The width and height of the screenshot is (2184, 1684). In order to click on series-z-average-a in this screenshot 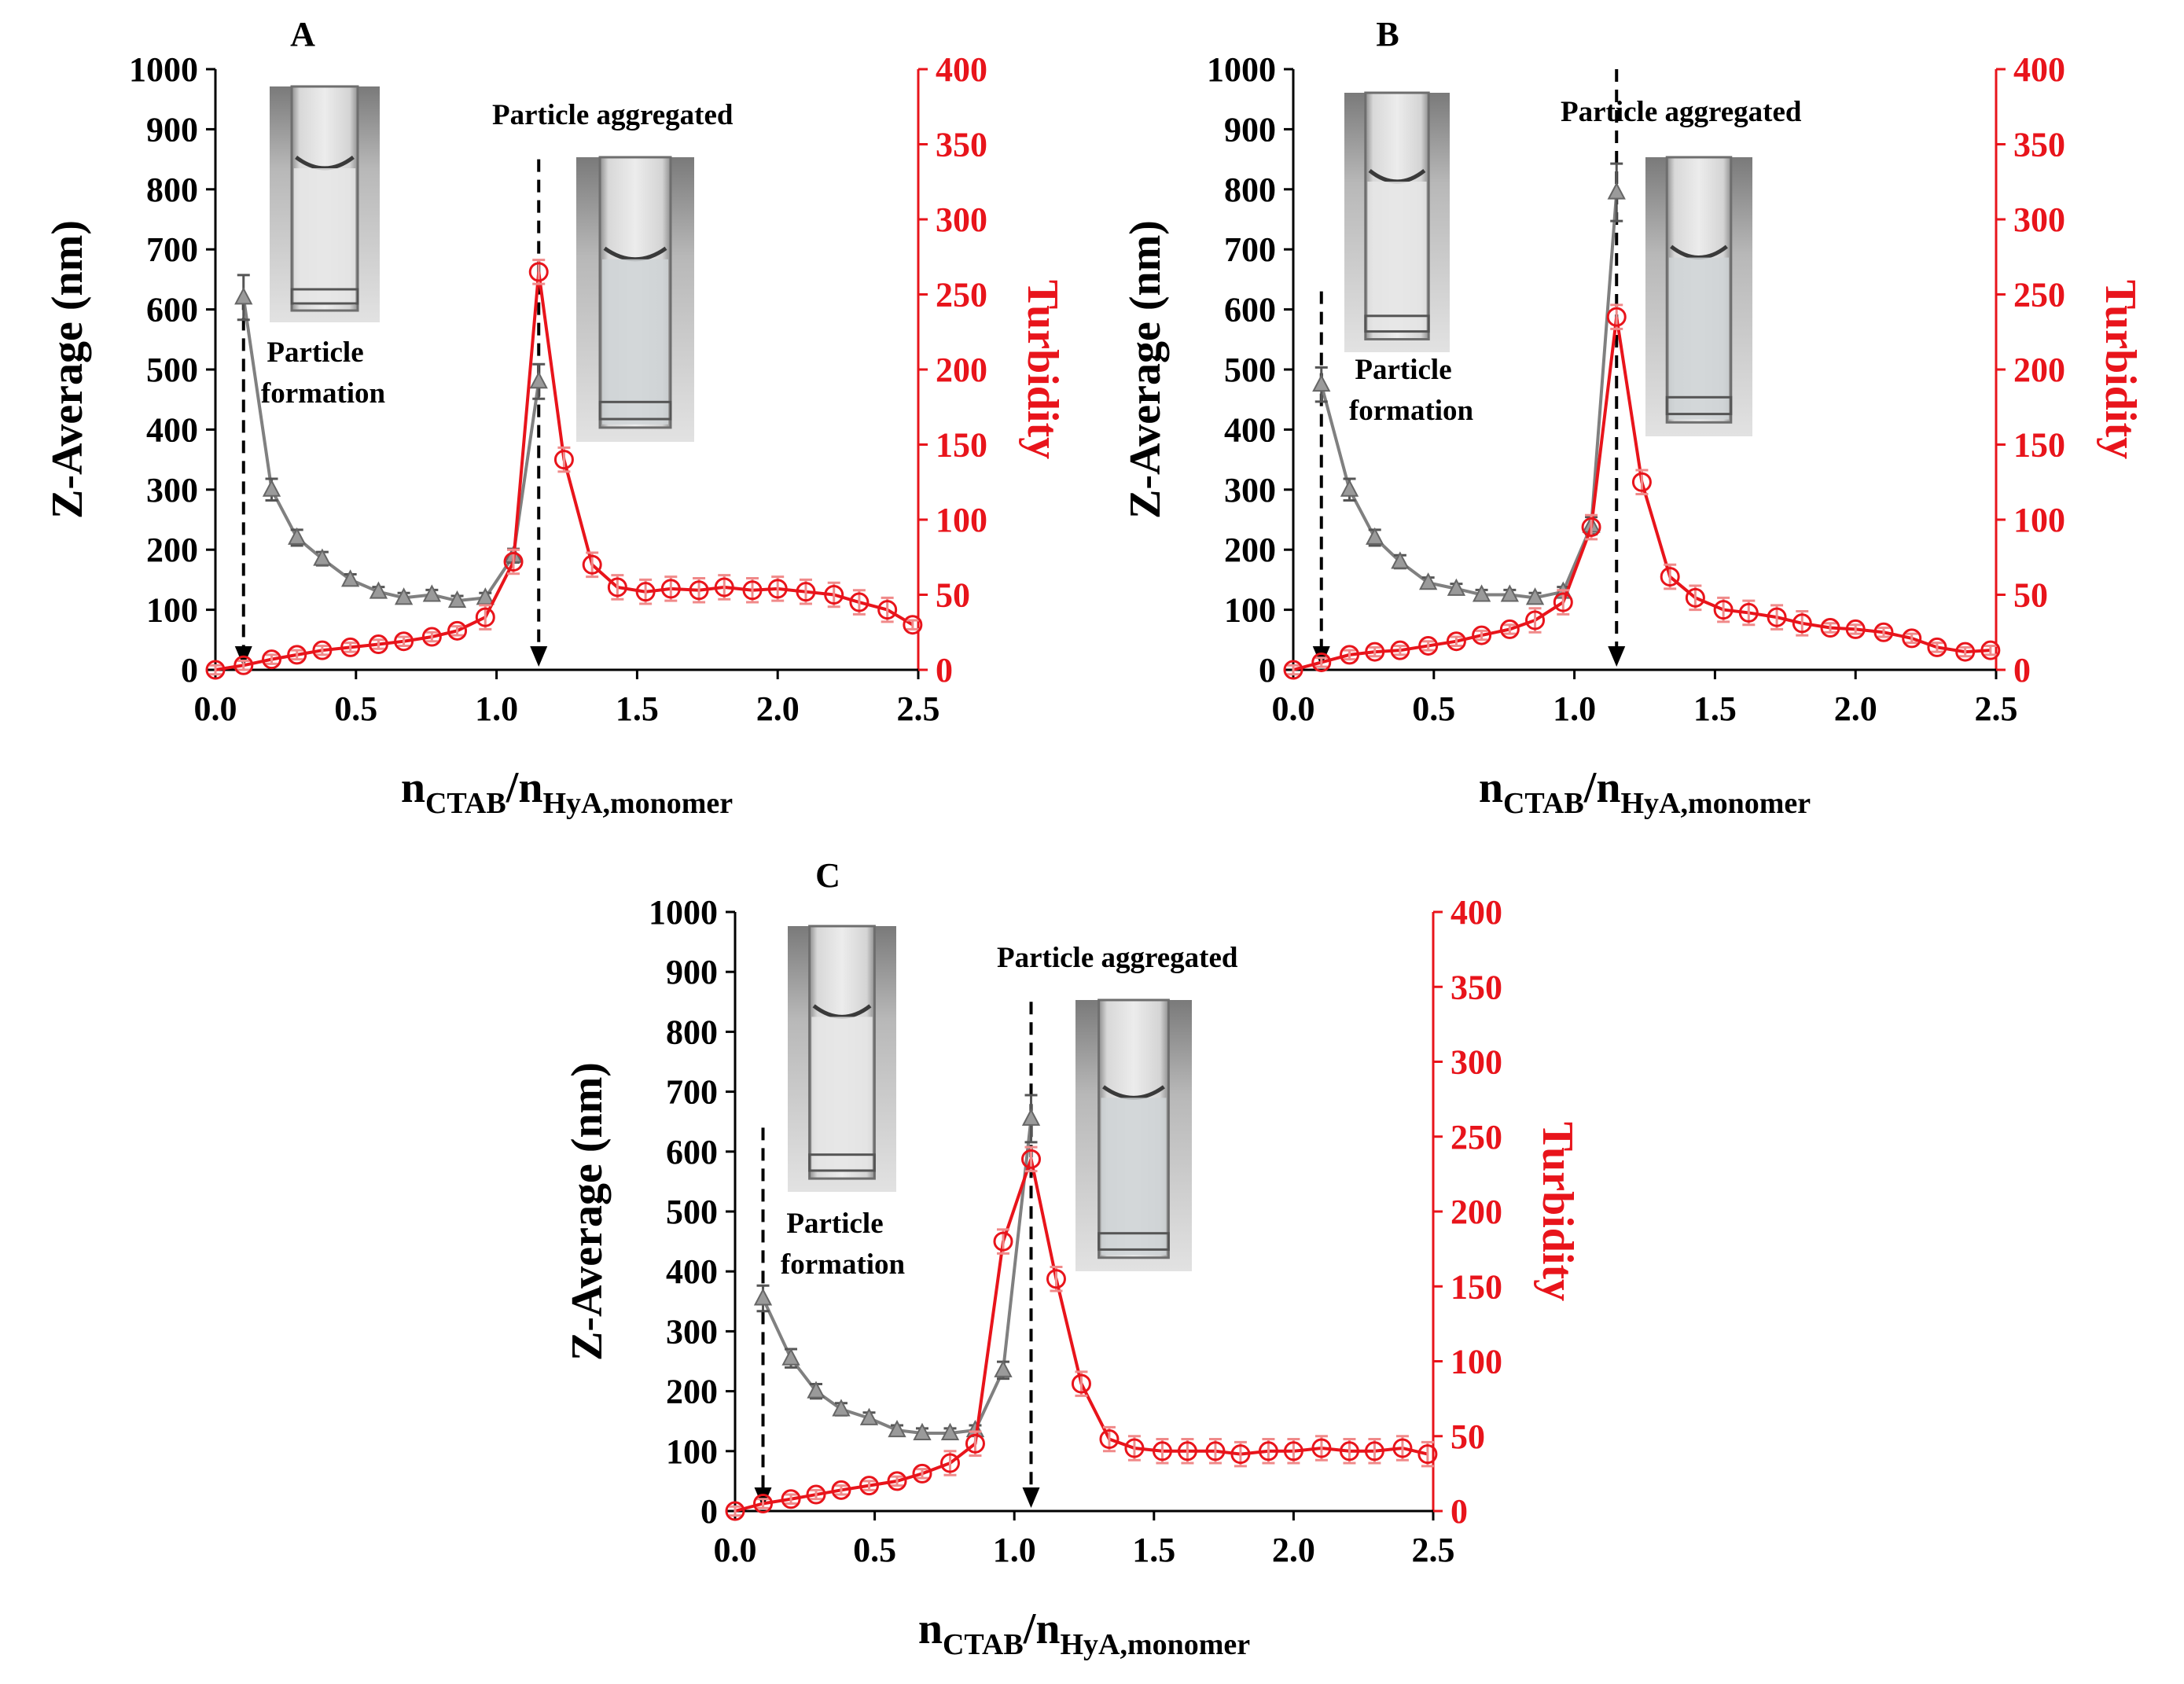, I will do `click(391, 441)`.